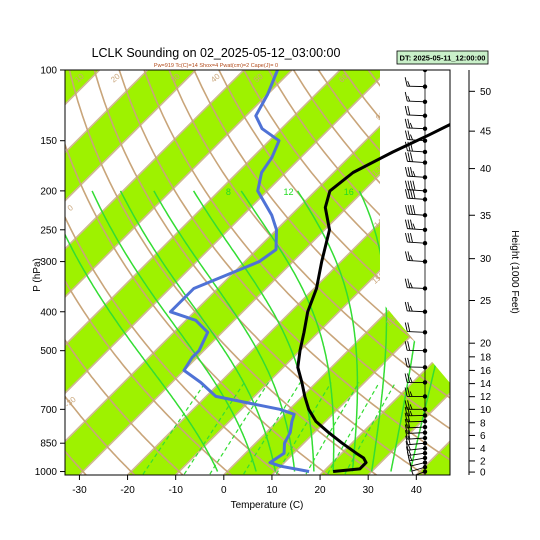 Image resolution: width=540 pixels, height=540 pixels. What do you see at coordinates (321, 490) in the screenshot?
I see `x-tick-label: 20` at bounding box center [321, 490].